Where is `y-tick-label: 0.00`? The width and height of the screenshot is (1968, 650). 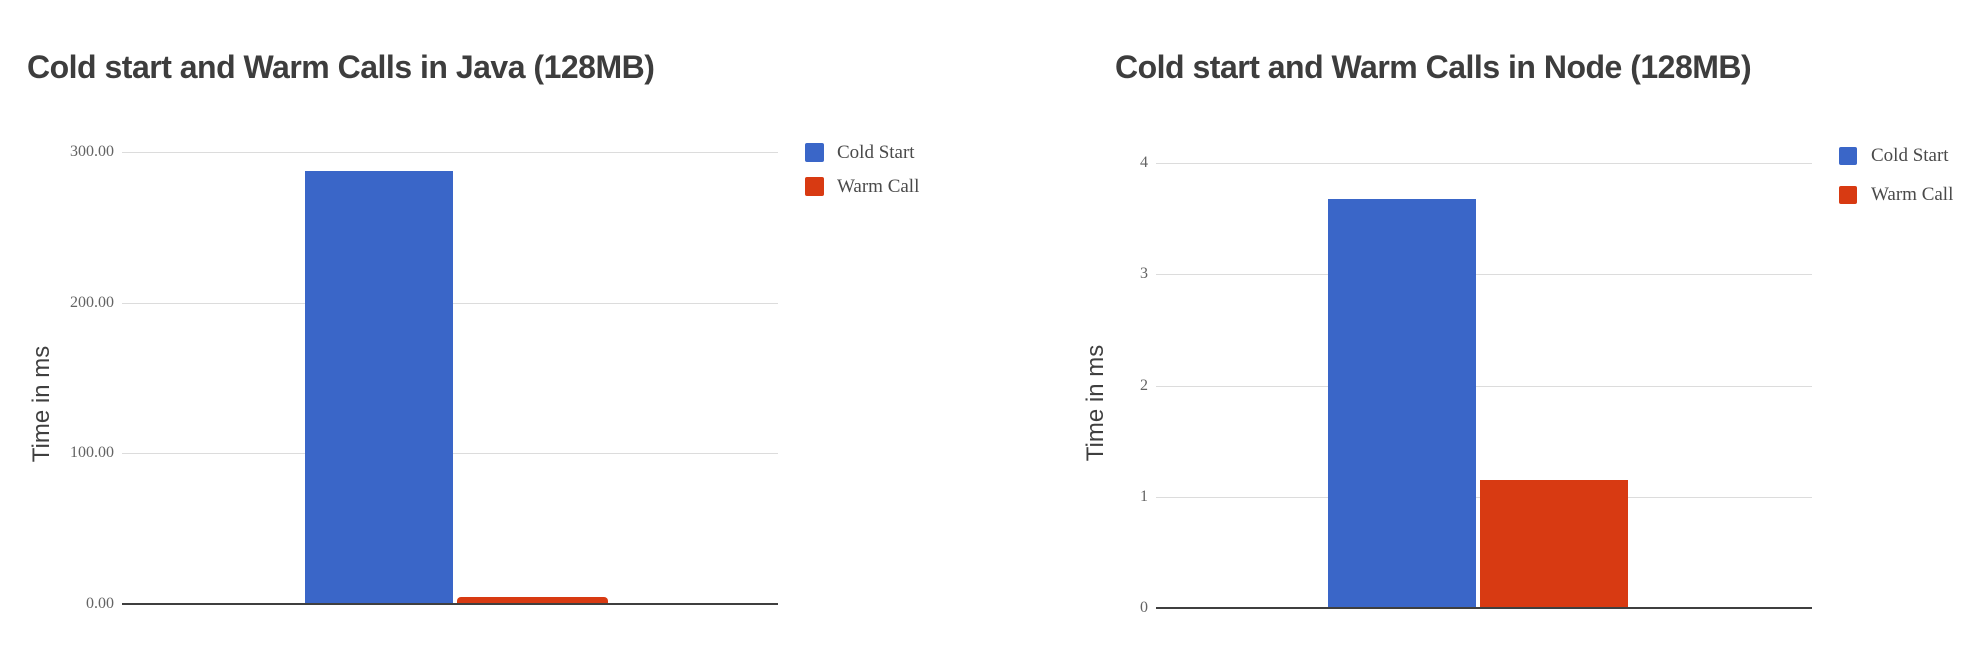 y-tick-label: 0.00 is located at coordinates (100, 603).